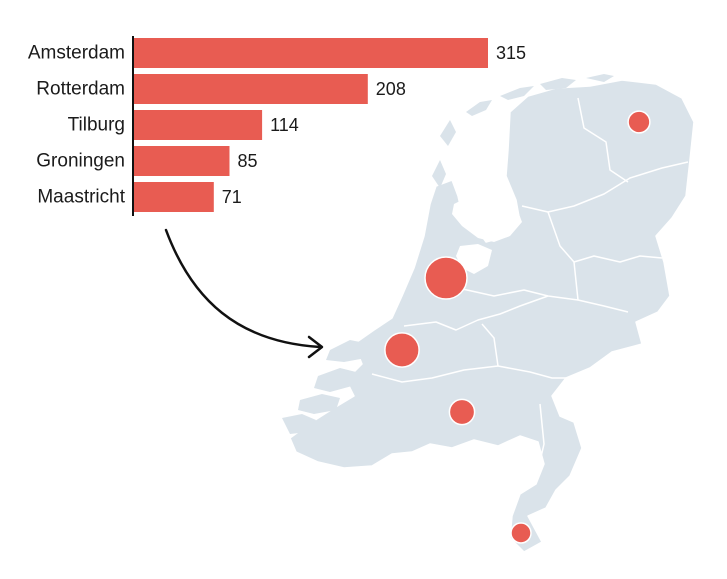  I want to click on arrow-head, so click(315, 347).